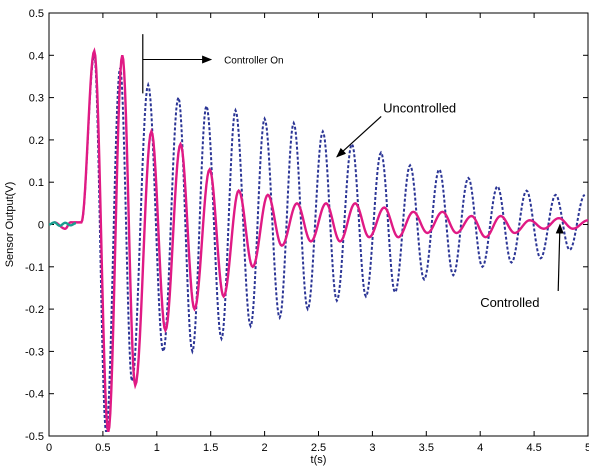 The width and height of the screenshot is (589, 473). What do you see at coordinates (36, 56) in the screenshot?
I see `y-tick-label: 0.4` at bounding box center [36, 56].